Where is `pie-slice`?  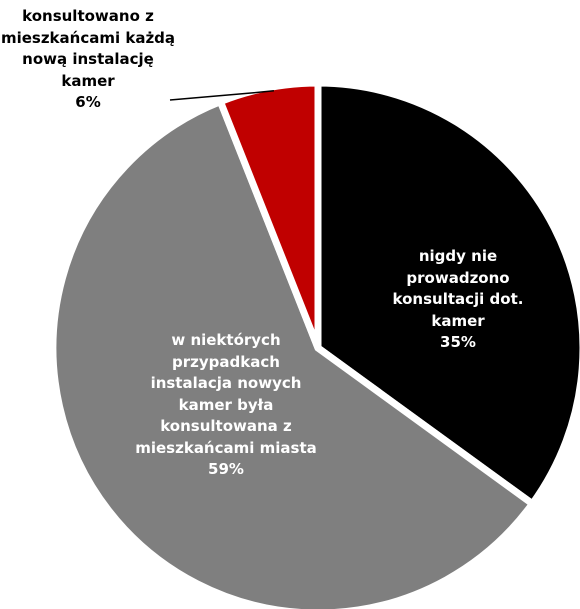 pie-slice is located at coordinates (268, 214).